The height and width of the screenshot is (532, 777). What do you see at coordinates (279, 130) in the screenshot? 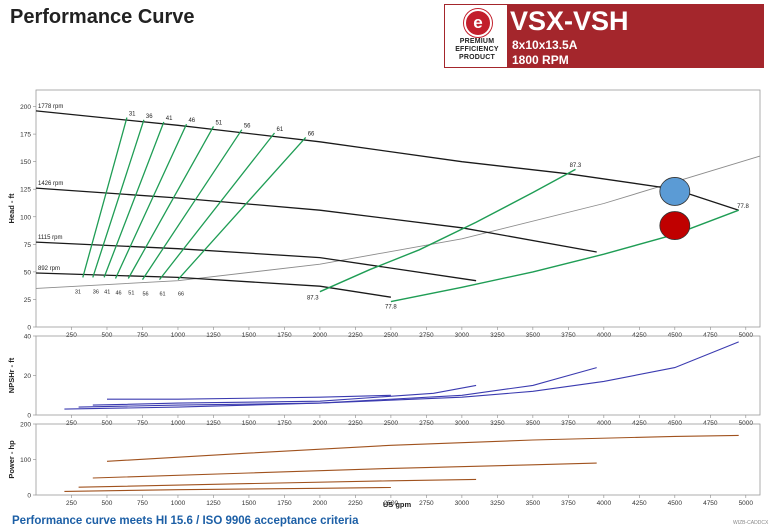
I see `efficiency-label: 61` at bounding box center [279, 130].